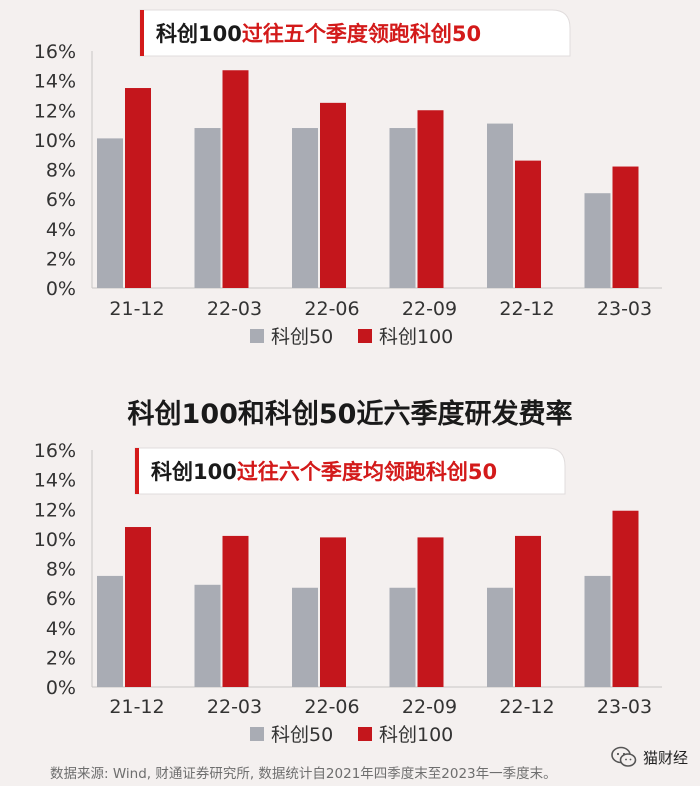 This screenshot has width=700, height=786. Describe the element at coordinates (361, 34) in the screenshot. I see `banner-suffix: 过往五个季度领跑科创50` at that location.